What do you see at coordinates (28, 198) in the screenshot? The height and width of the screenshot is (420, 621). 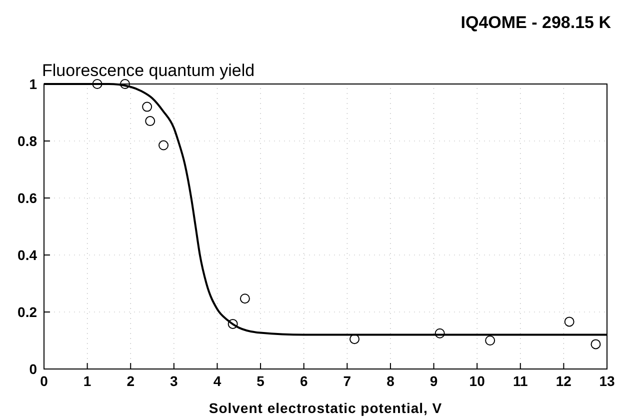 I see `y-tick-label: 0.6` at bounding box center [28, 198].